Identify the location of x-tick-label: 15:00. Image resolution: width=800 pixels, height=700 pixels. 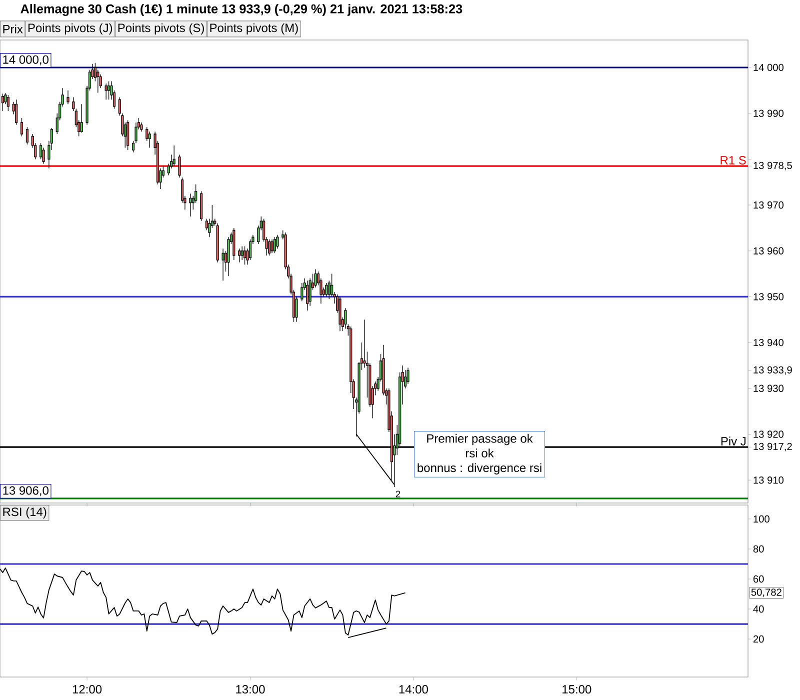
(577, 689).